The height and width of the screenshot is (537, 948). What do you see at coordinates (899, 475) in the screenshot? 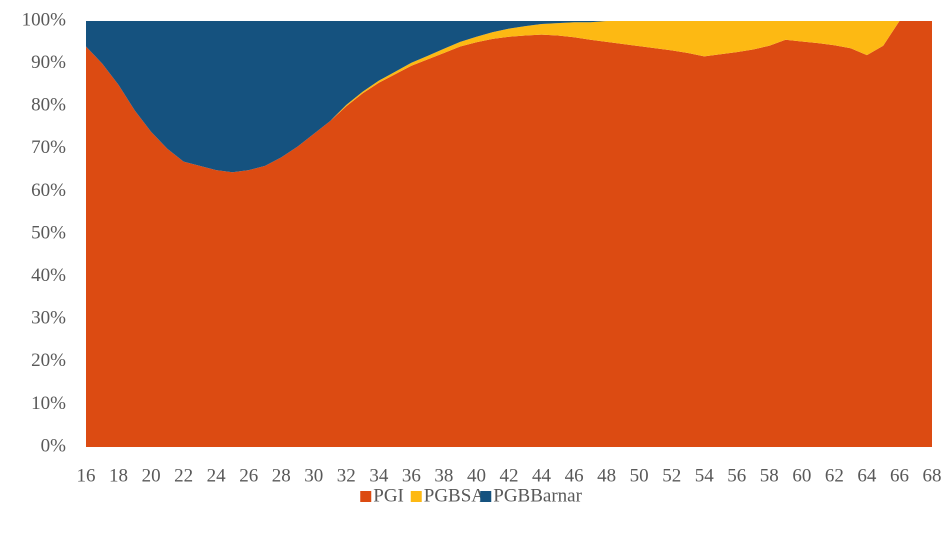
I see `x-tick-label: 66` at bounding box center [899, 475].